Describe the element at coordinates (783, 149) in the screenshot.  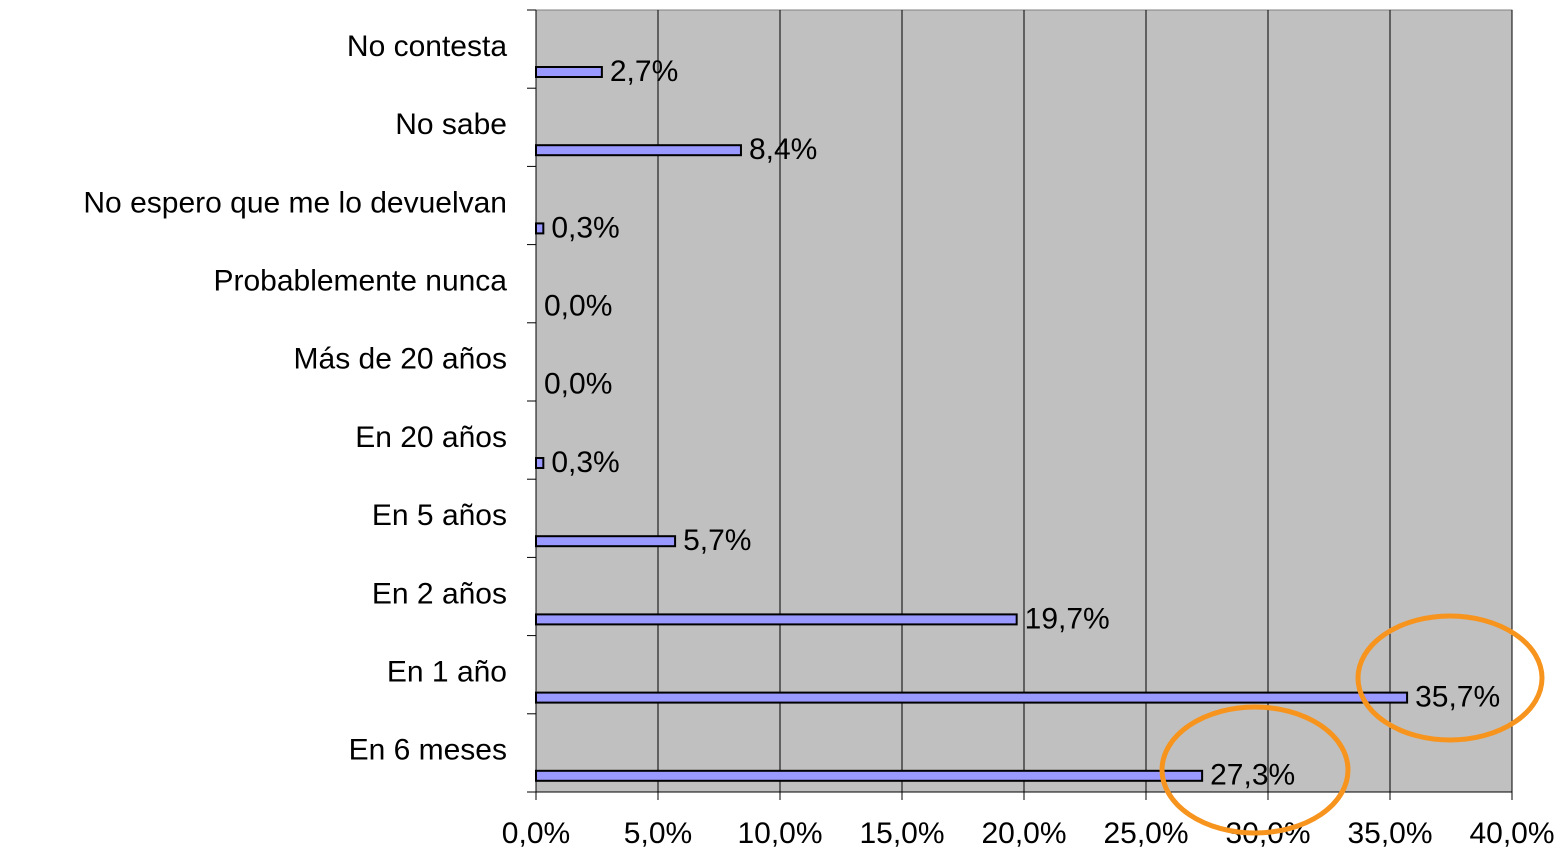
I see `value-label: 8,4%` at that location.